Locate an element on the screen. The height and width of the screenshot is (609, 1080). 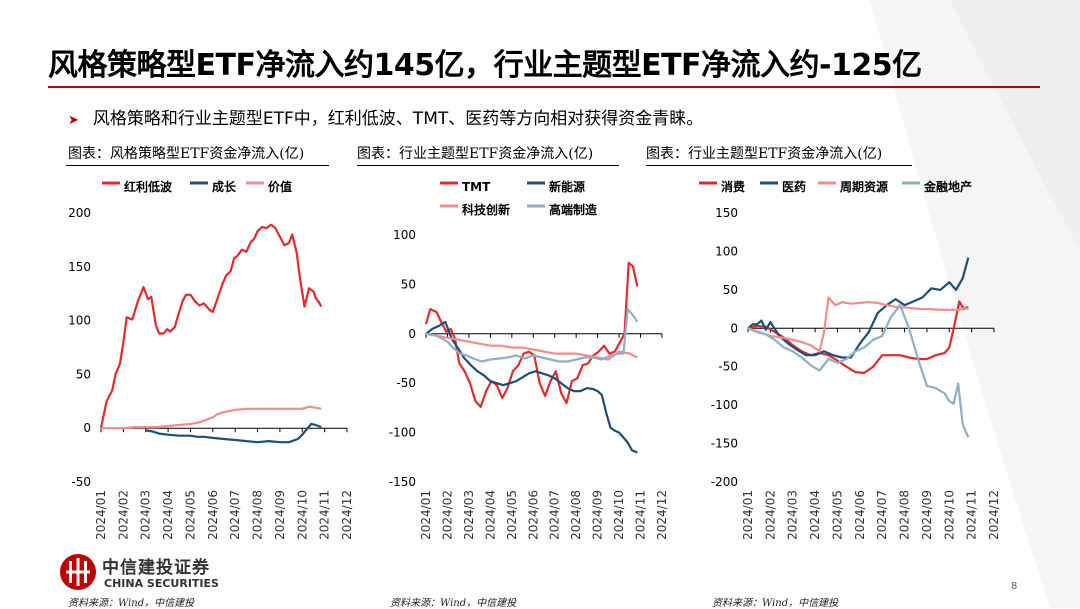
legend-label: 红利低波 is located at coordinates (148, 186).